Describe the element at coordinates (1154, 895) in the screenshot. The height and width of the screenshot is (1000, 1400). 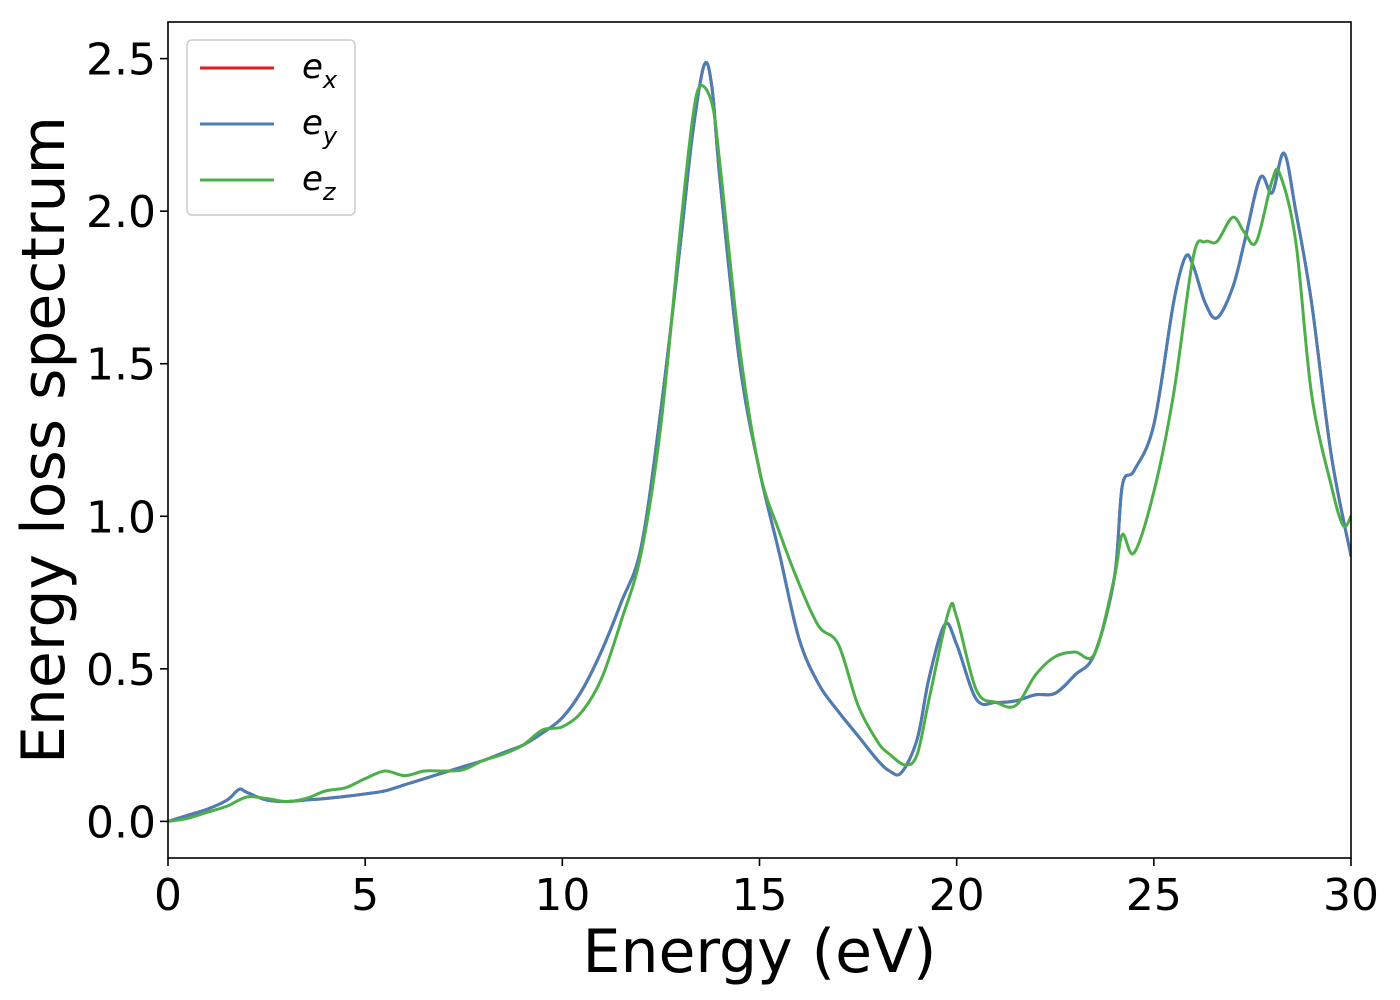
I see `x-tick-label: 25` at that location.